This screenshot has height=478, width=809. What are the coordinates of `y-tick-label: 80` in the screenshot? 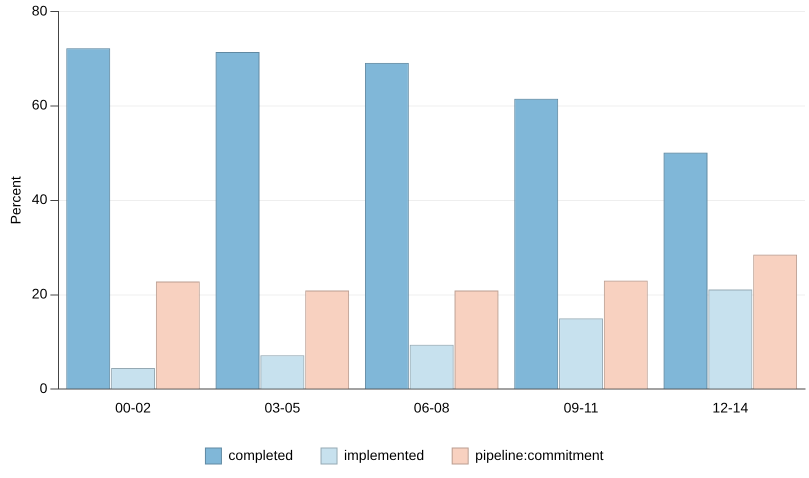 It's located at (40, 10).